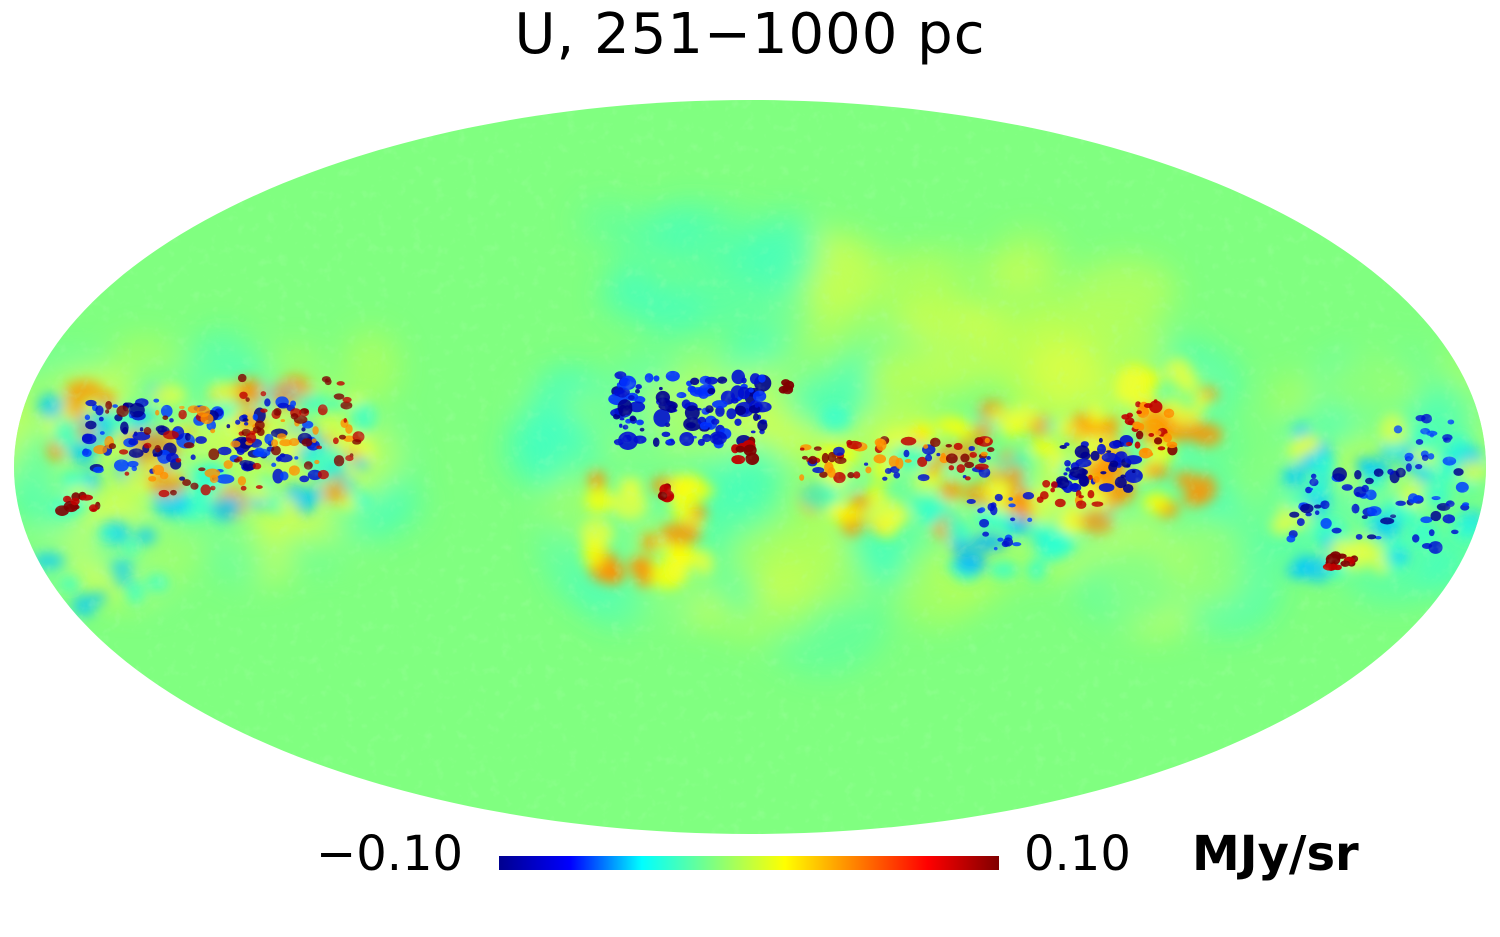  I want to click on colorbar-gradient, so click(749, 863).